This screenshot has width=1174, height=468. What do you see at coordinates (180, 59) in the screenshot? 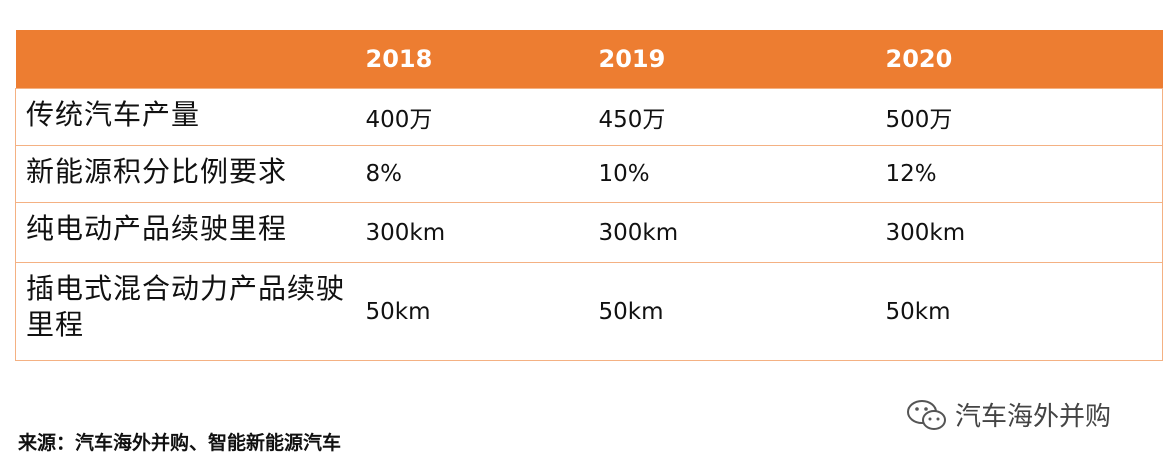
I see `header-cell` at bounding box center [180, 59].